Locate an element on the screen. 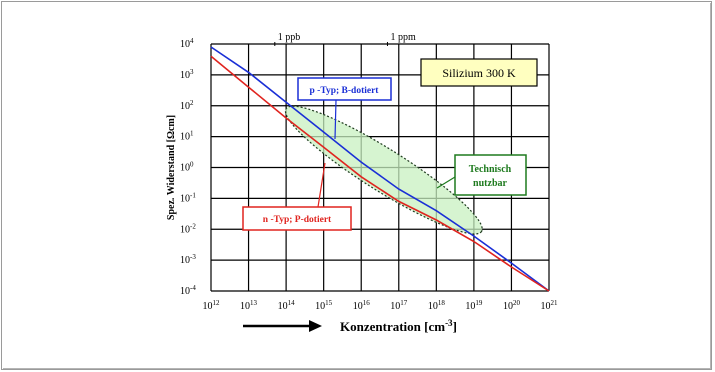 The height and width of the screenshot is (372, 715). x-tick-label: 1015 is located at coordinates (324, 305).